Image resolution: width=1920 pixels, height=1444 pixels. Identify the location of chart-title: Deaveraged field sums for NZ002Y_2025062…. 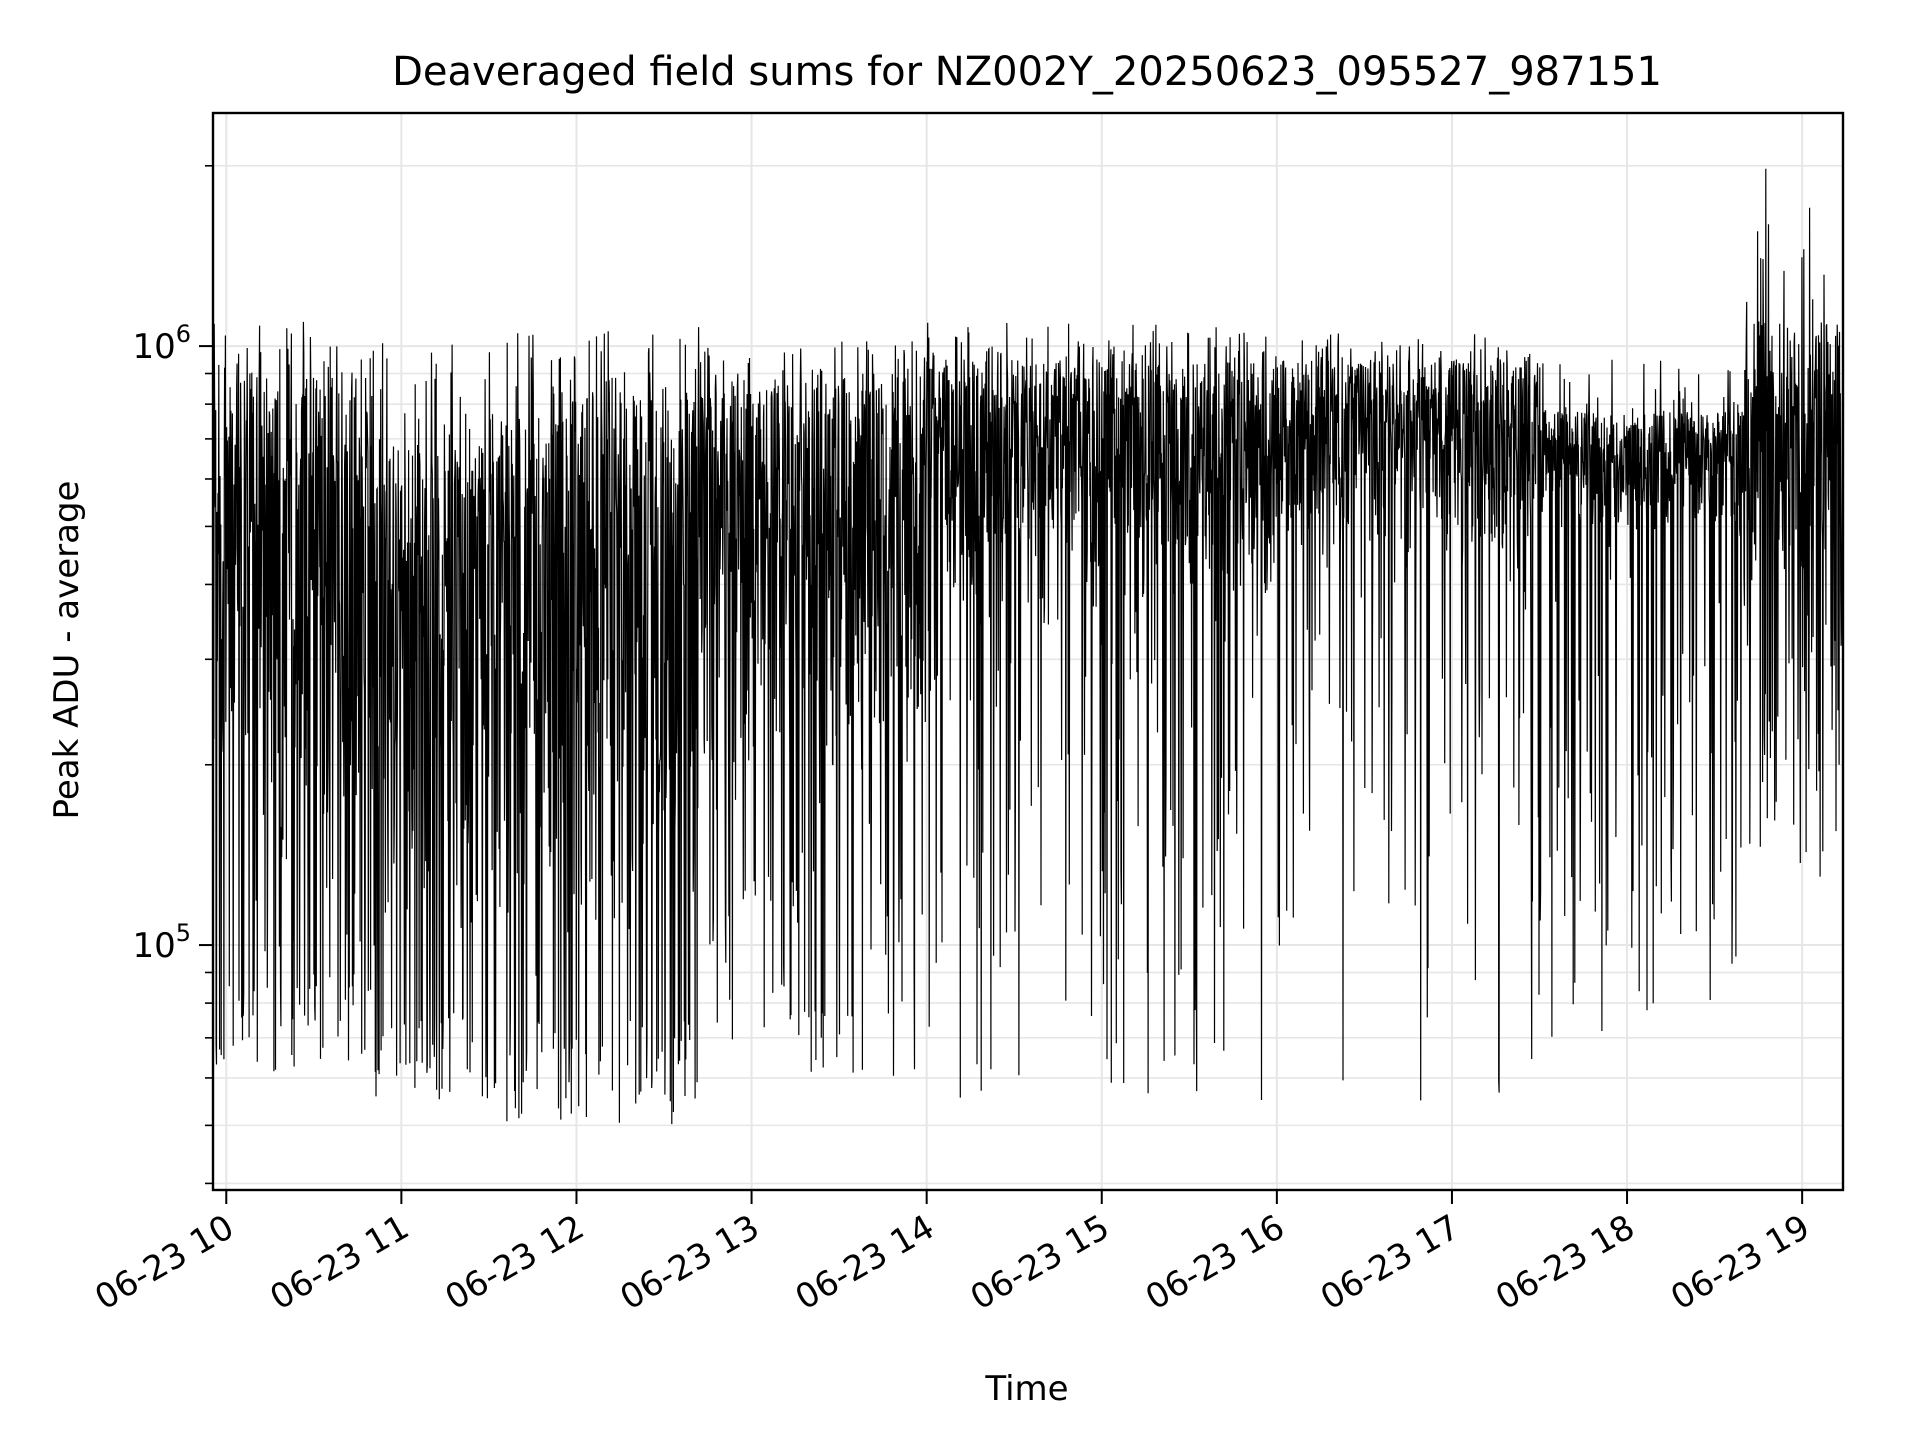
(1027, 72).